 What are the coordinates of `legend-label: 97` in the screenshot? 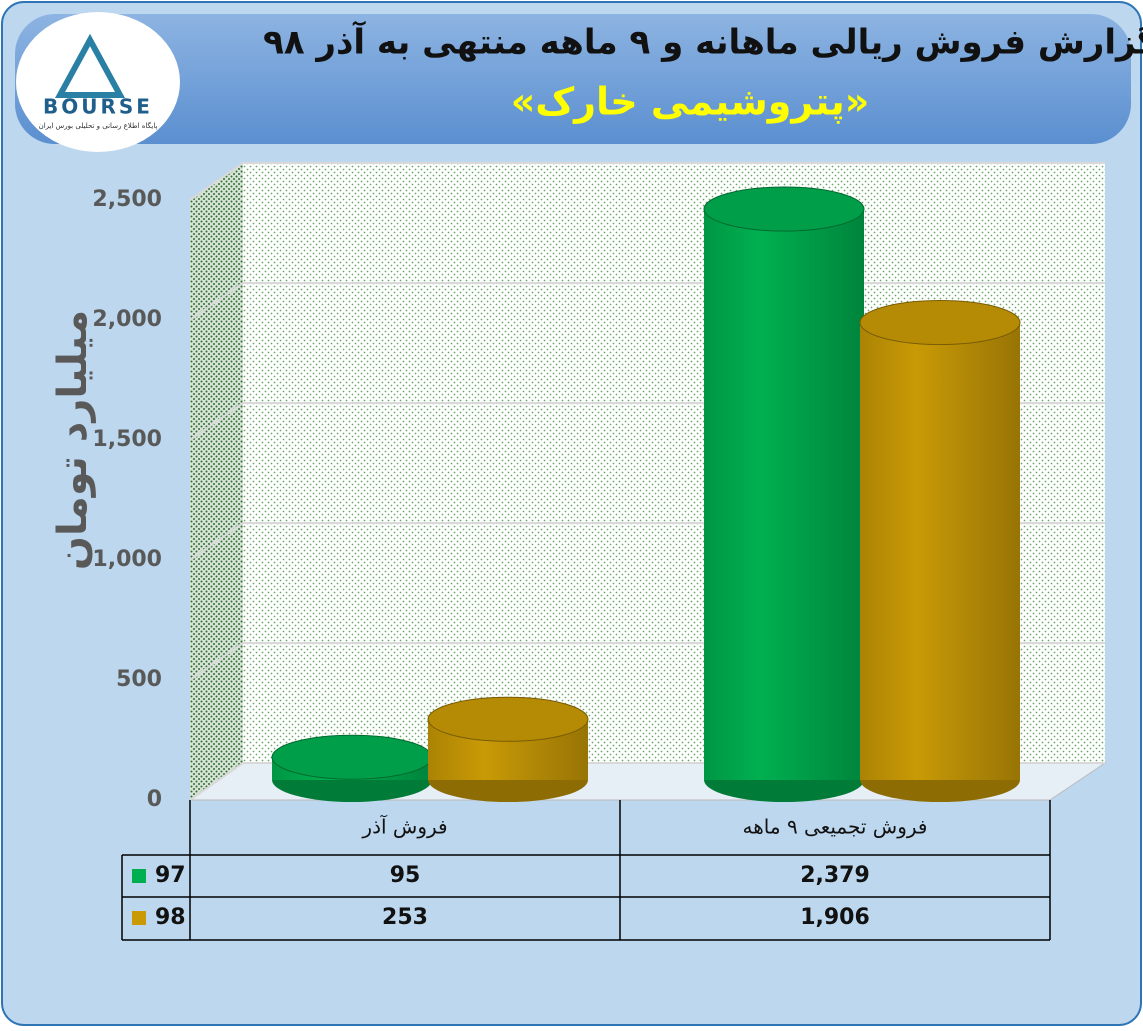 It's located at (170, 875).